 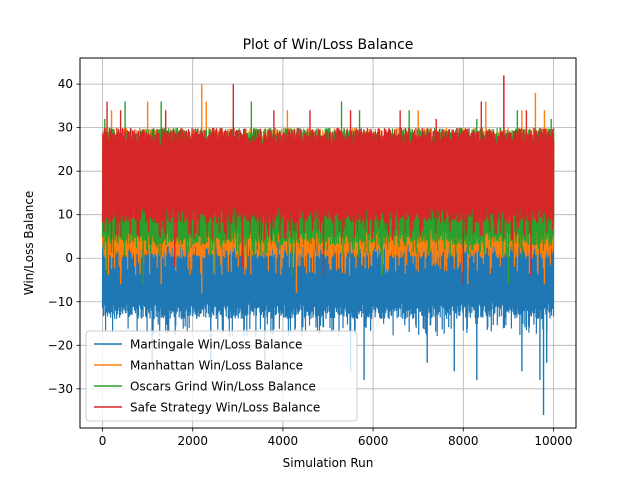 What do you see at coordinates (373, 441) in the screenshot?
I see `x-tick-label: 6000` at bounding box center [373, 441].